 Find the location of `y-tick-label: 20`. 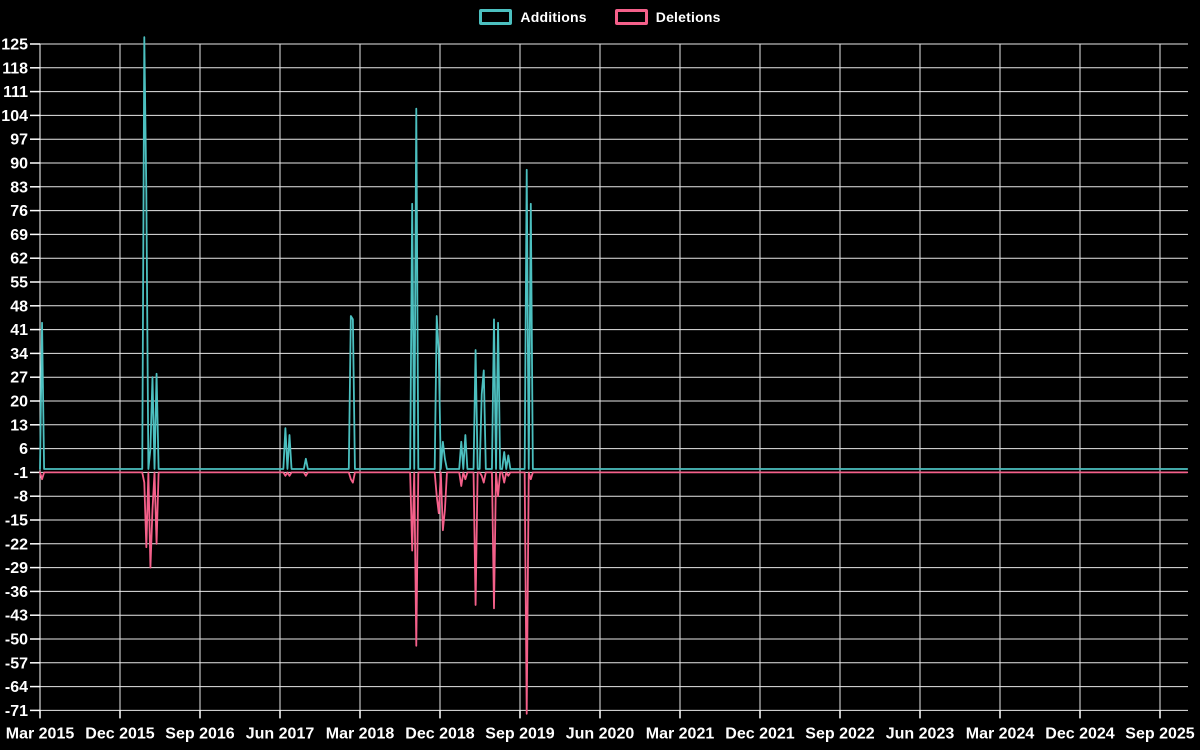

y-tick-label: 20 is located at coordinates (19, 402).